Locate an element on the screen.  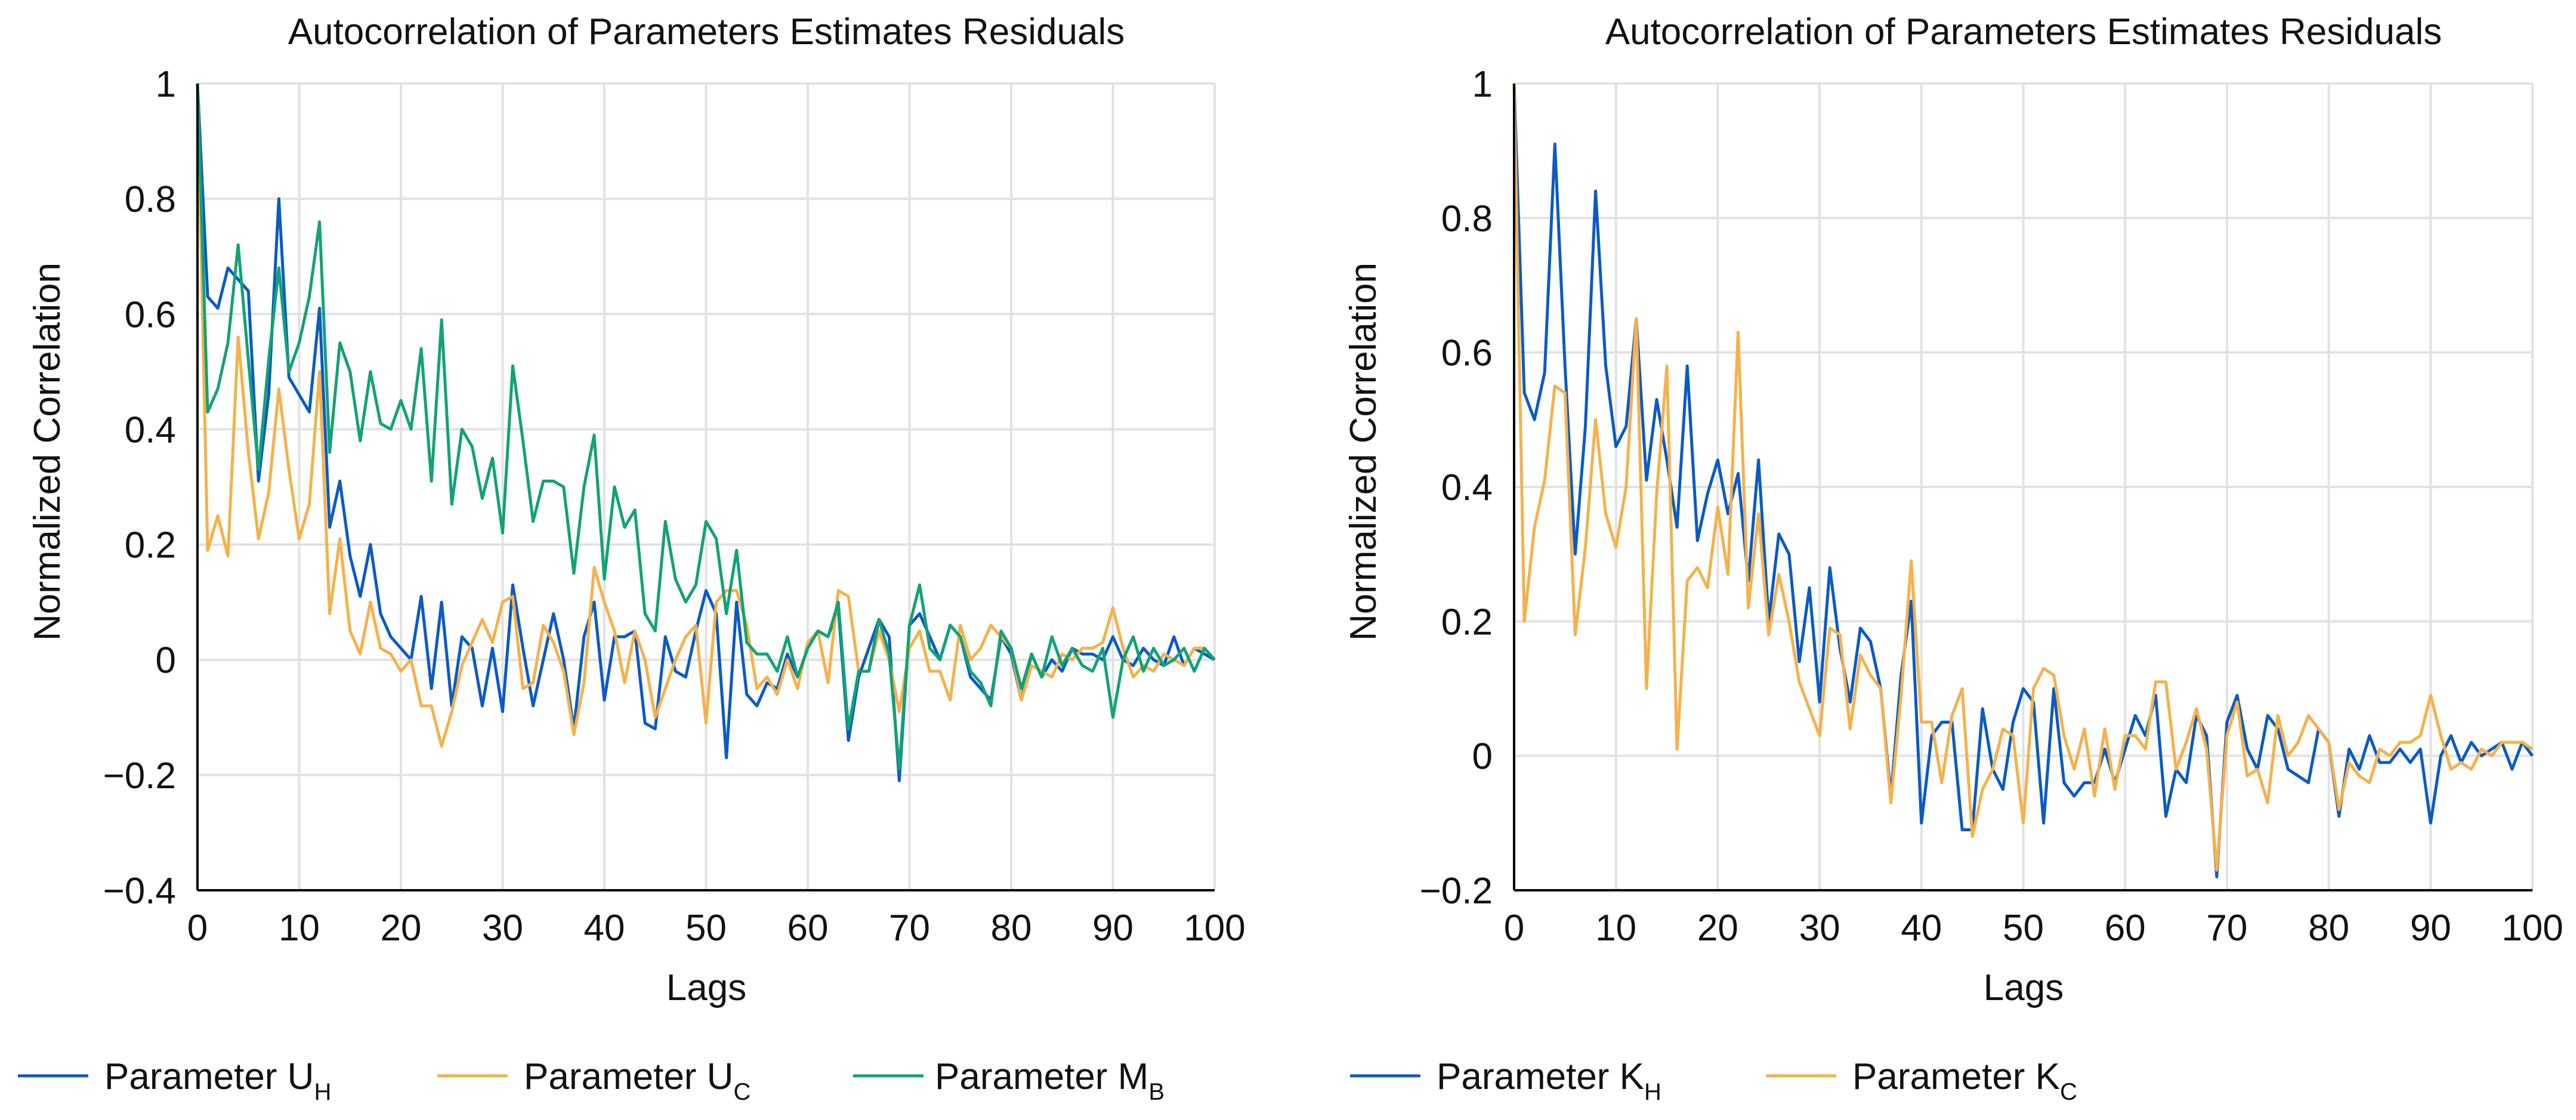
right-chart-y-ticks: −0.2 0 0.2 0.4 0.6 0.8 1 is located at coordinates (1457, 488).